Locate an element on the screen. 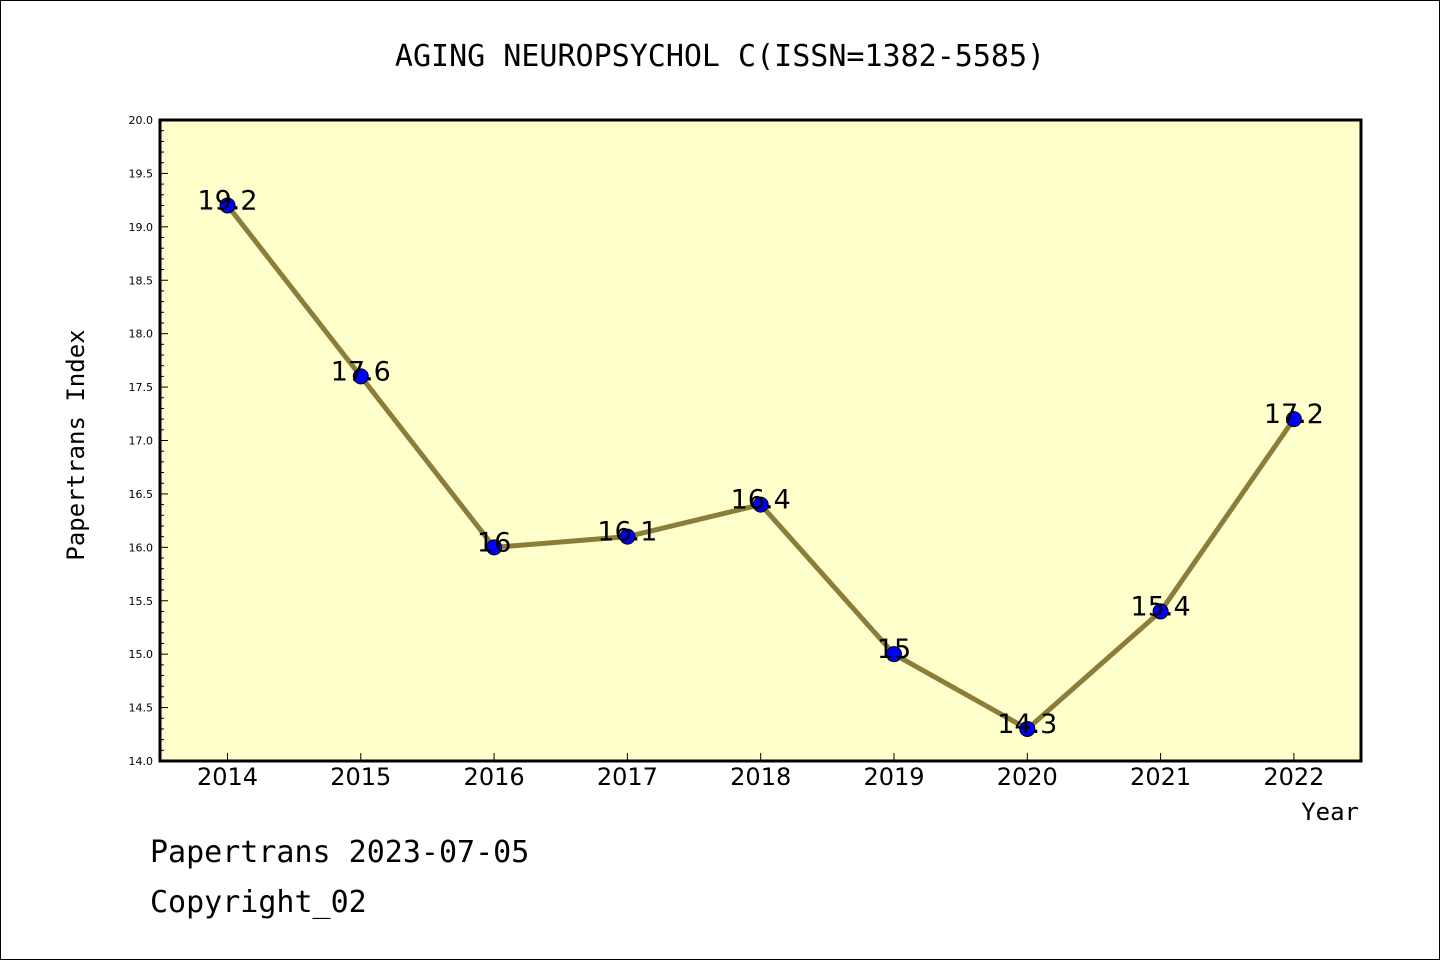 The image size is (1440, 960). data-label: 17.6 is located at coordinates (361, 371).